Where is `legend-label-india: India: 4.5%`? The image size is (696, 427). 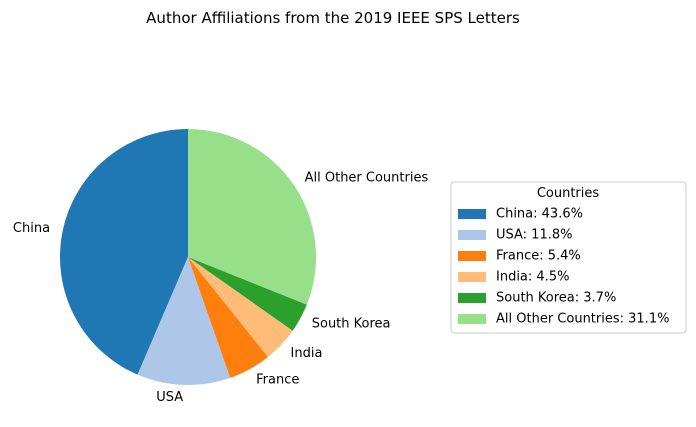
legend-label-india: India: 4.5% is located at coordinates (532, 277).